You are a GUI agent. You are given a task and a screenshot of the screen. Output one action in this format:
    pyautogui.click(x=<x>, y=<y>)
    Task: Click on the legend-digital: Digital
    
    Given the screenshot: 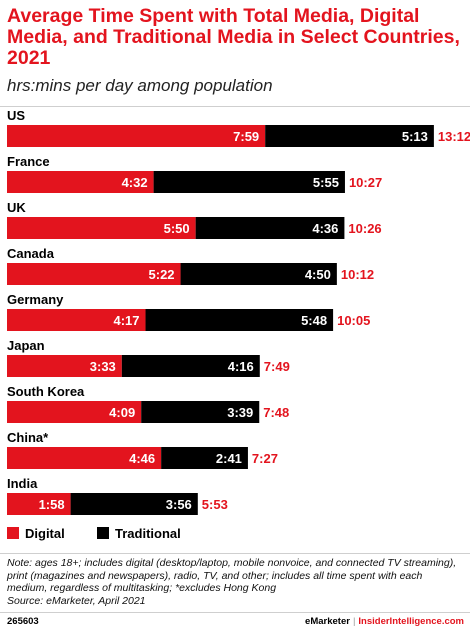 What is the action you would take?
    pyautogui.click(x=36, y=533)
    